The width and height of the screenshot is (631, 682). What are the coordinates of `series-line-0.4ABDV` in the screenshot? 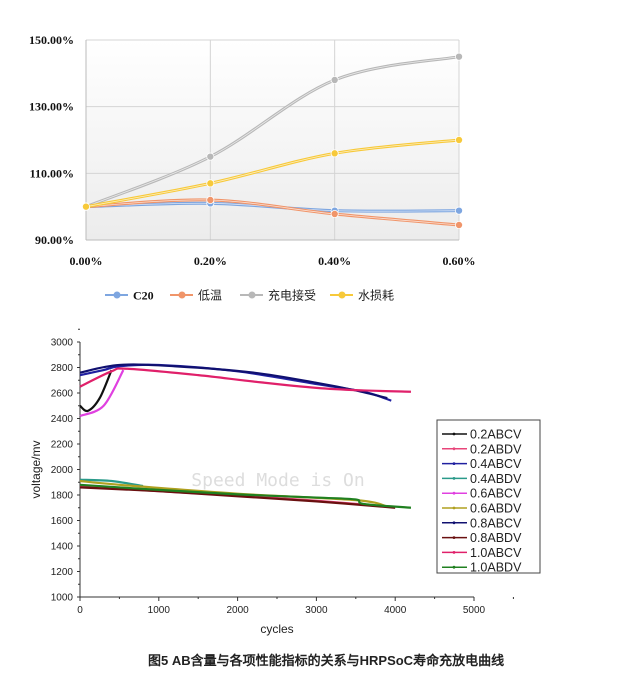 It's located at (111, 483).